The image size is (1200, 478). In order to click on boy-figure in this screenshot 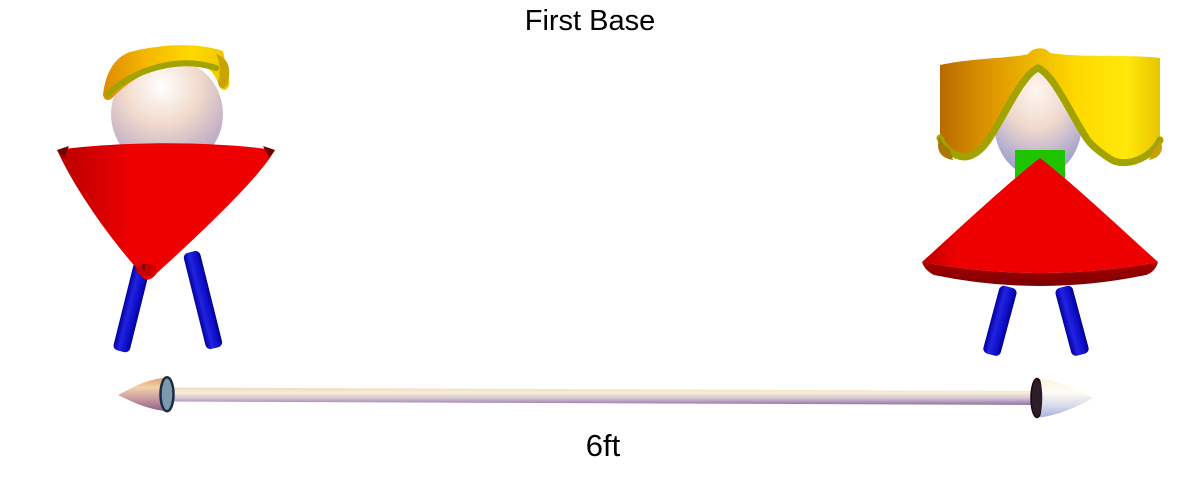, I will do `click(160, 198)`.